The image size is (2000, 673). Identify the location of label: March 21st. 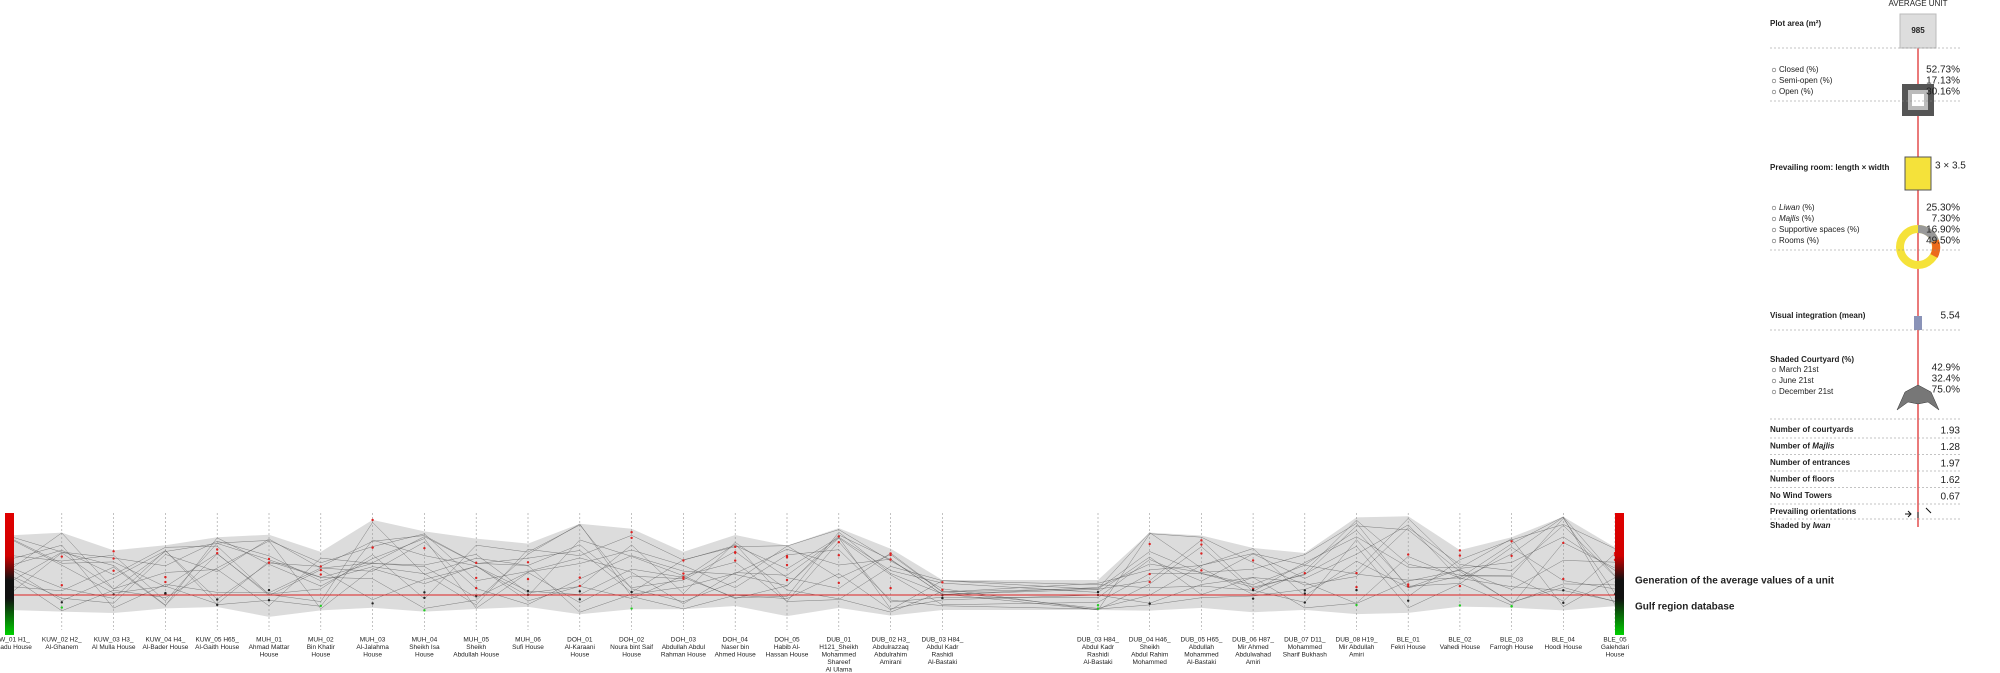
(1799, 369).